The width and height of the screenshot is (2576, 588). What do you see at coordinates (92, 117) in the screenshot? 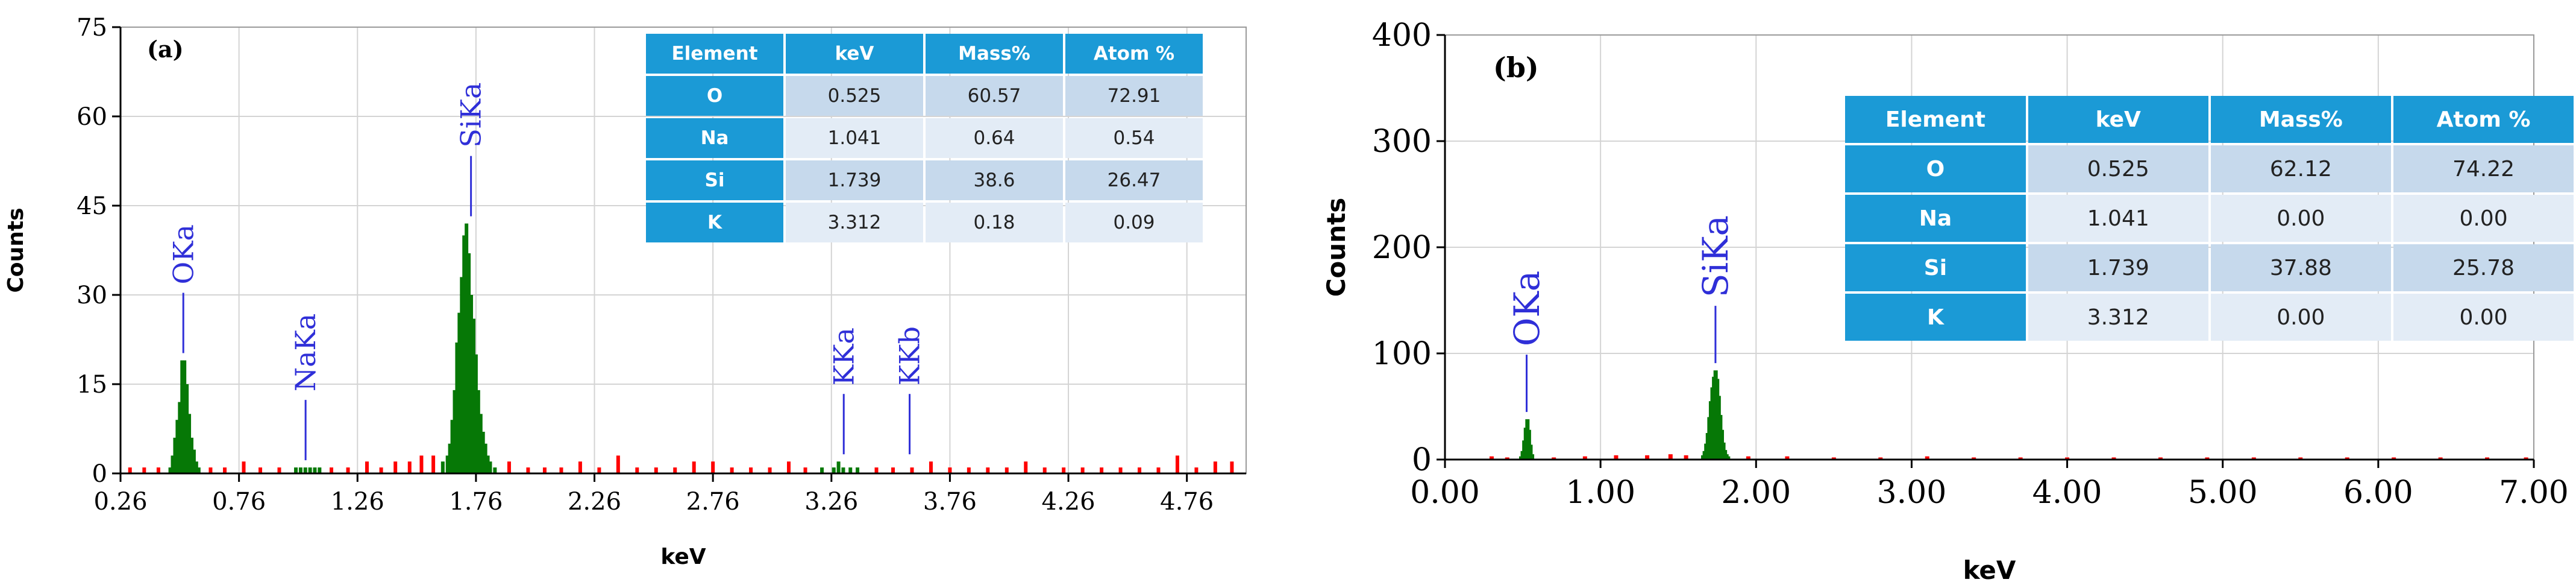
I see `y-tick-label: 60` at bounding box center [92, 117].